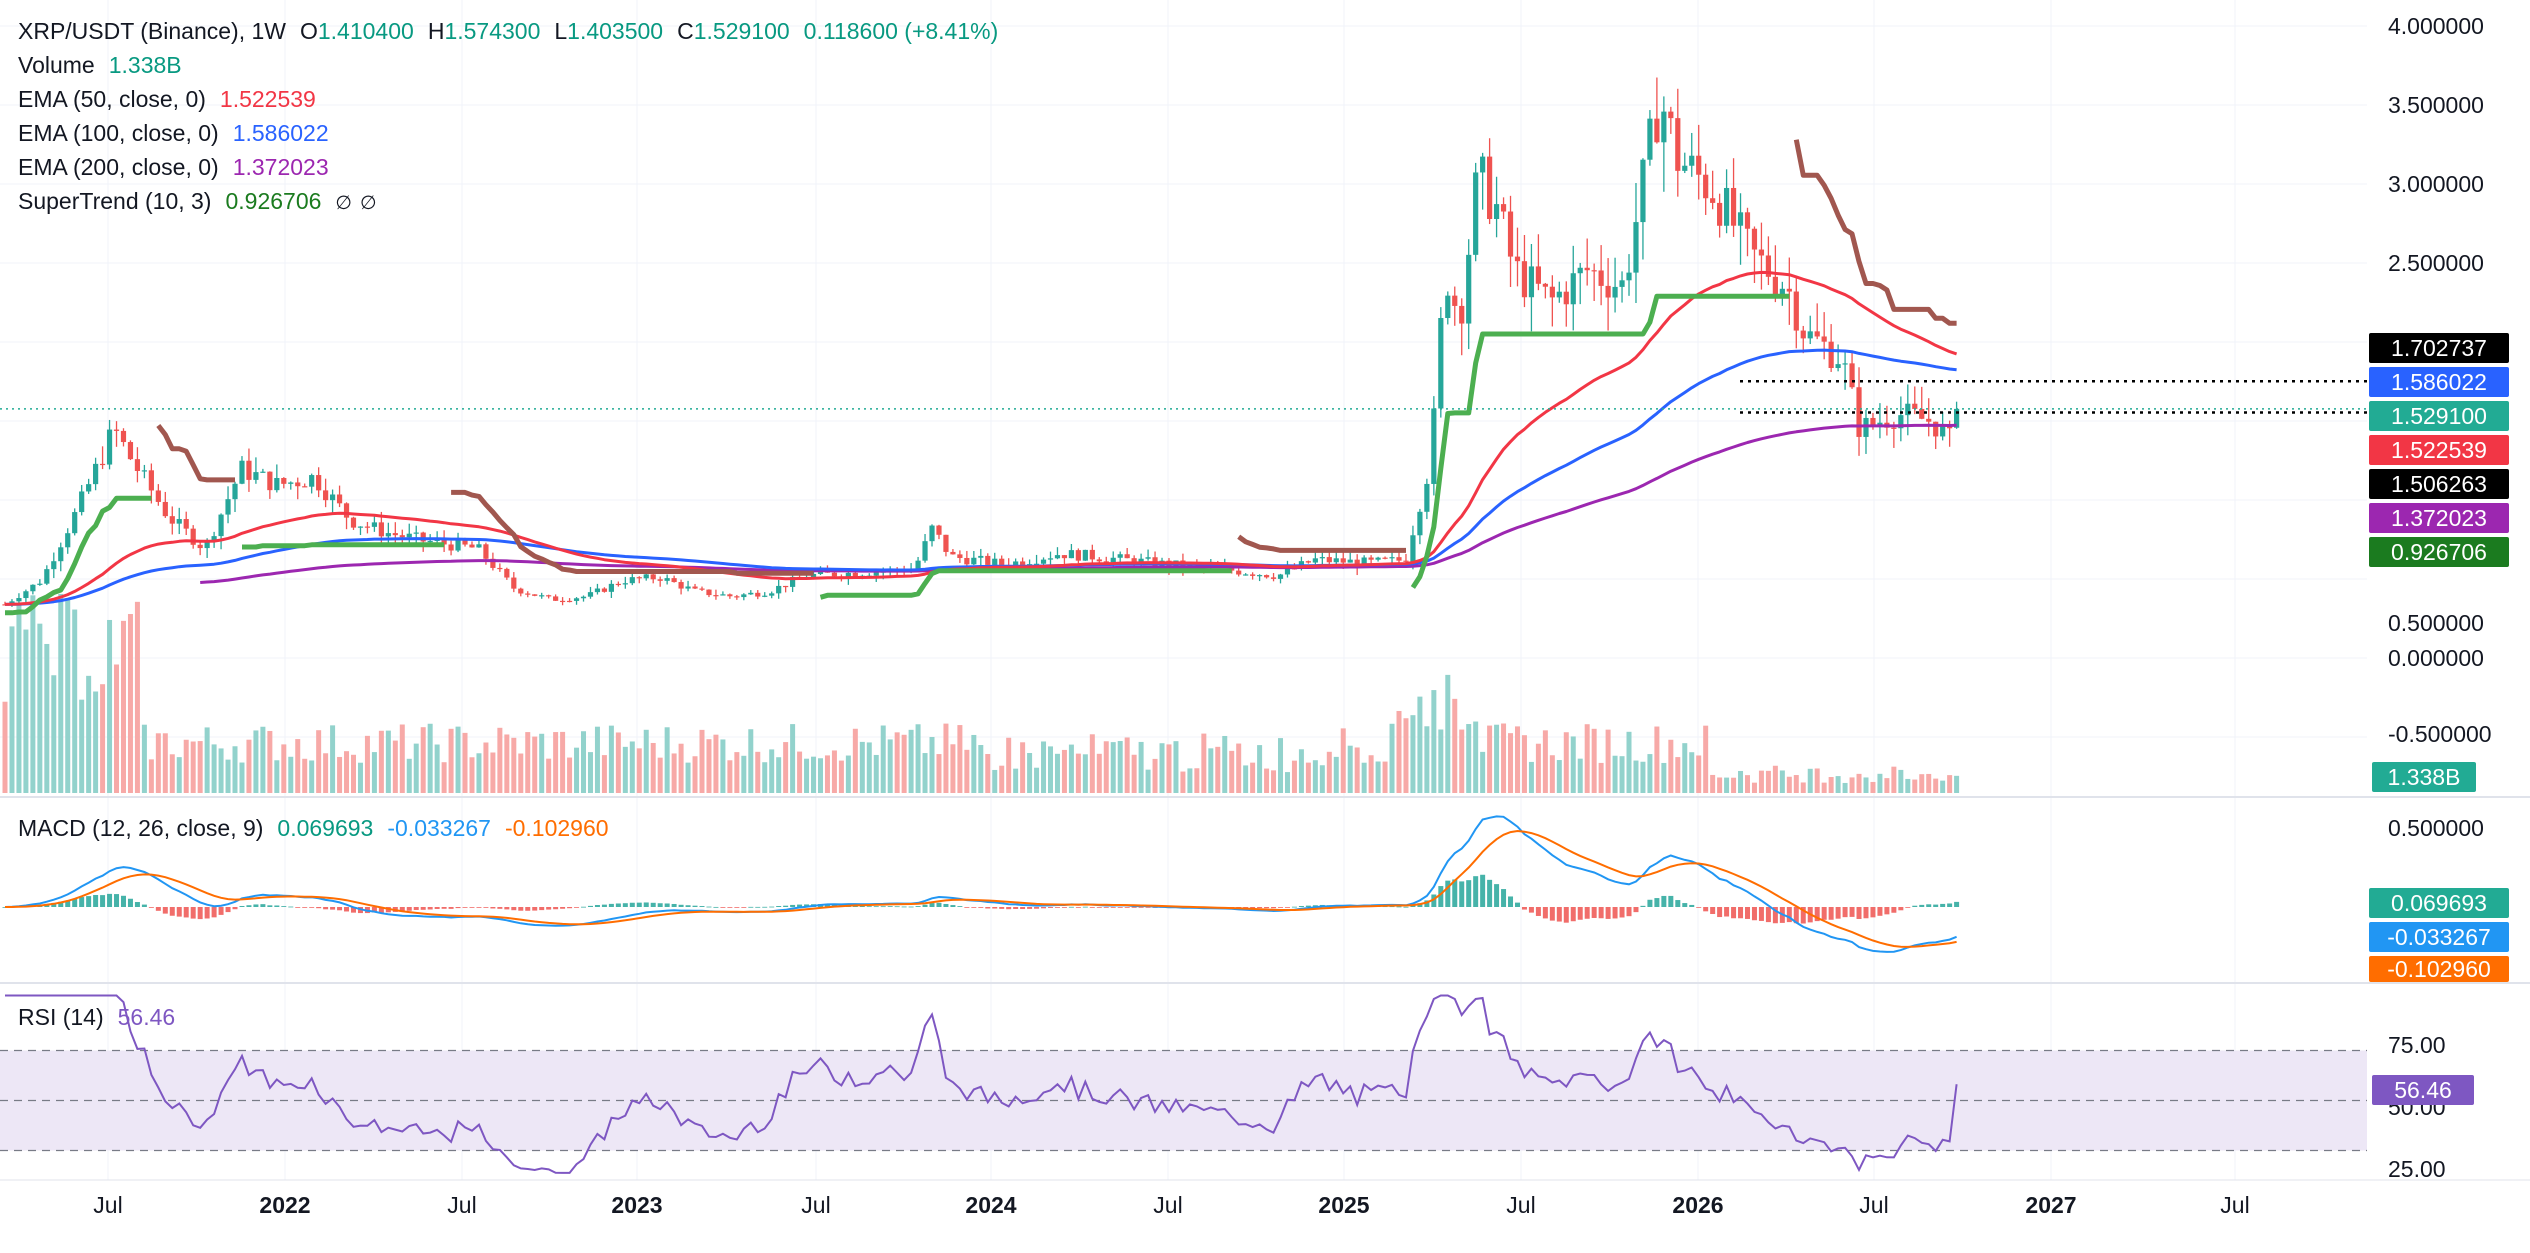  I want to click on close-price-tag: 1.529100, so click(2439, 416).